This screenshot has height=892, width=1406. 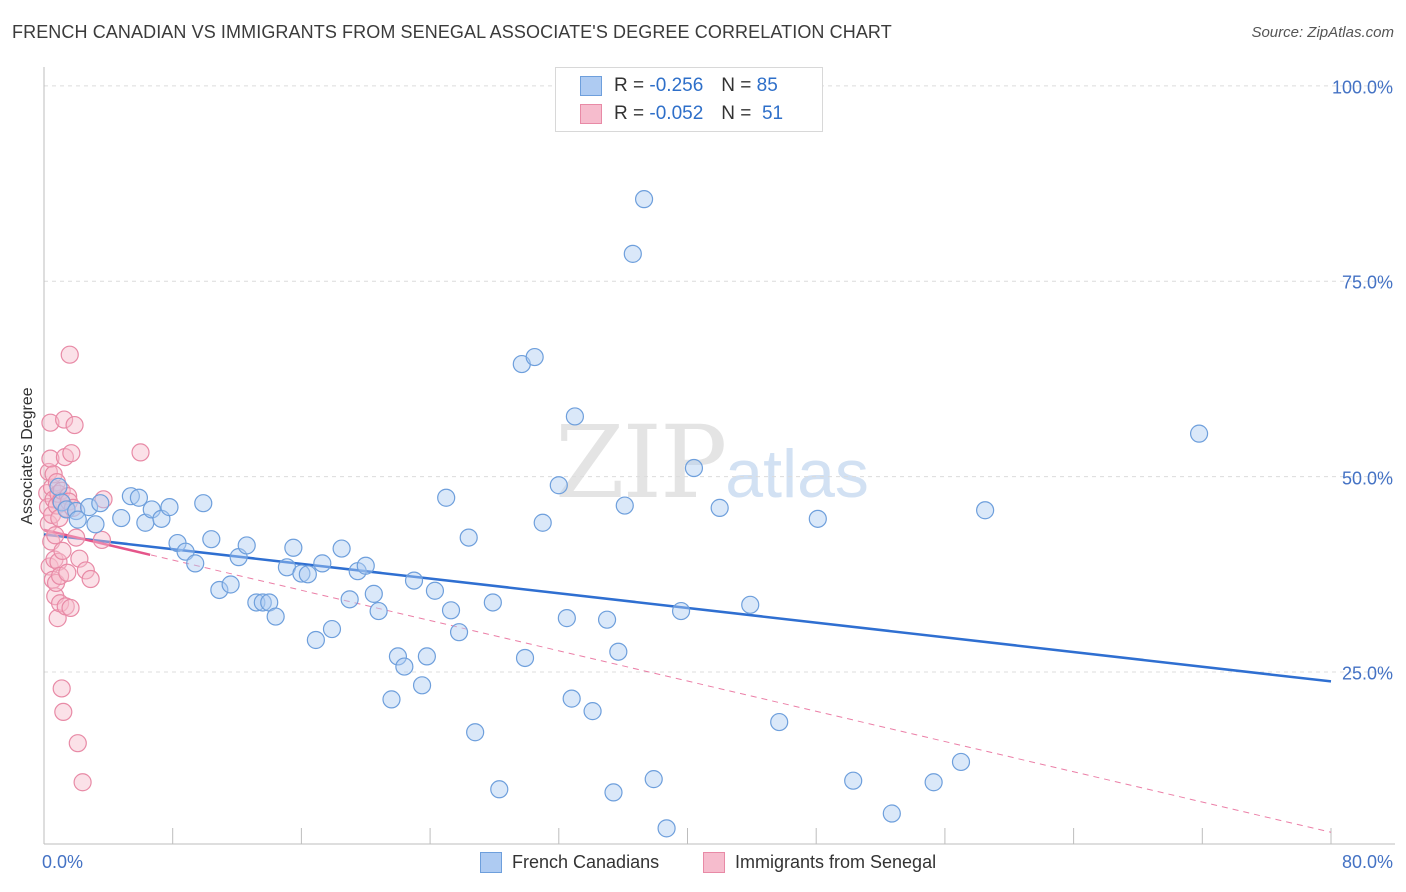 I want to click on senegal-trend-line, so click(x=97, y=542).